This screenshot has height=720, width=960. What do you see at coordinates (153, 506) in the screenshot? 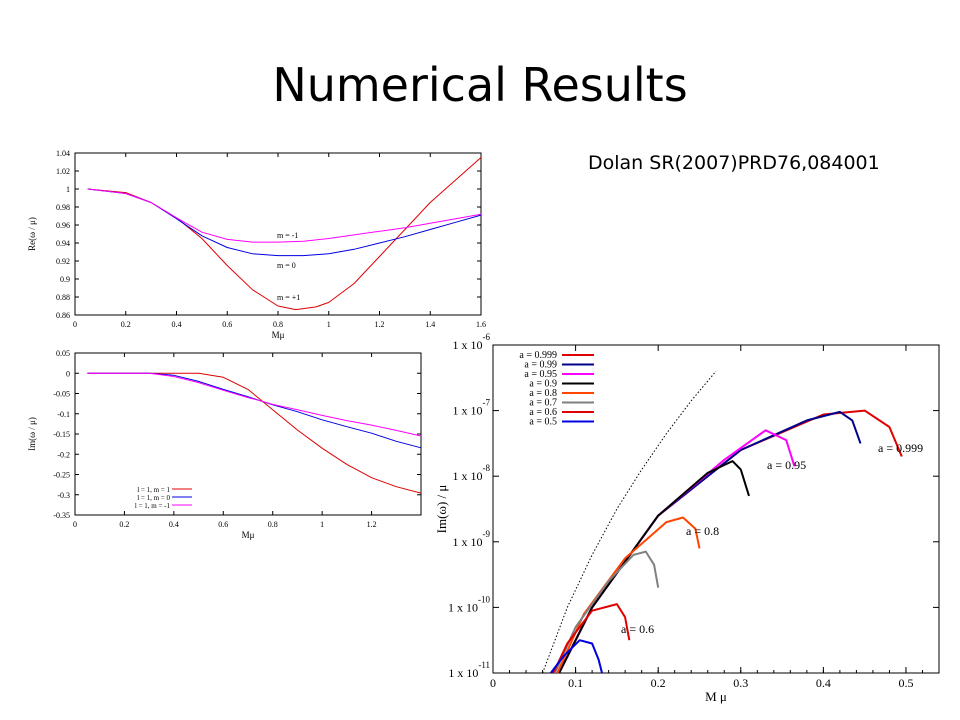
I see `legend-label: l = 1, m = -1` at bounding box center [153, 506].